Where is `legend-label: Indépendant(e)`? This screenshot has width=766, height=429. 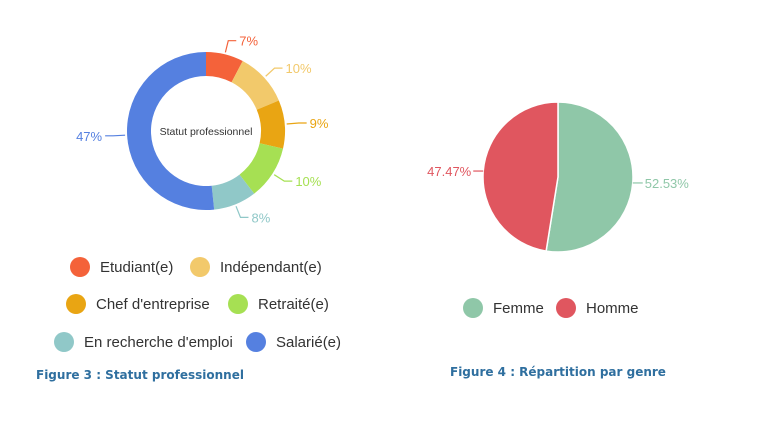 legend-label: Indépendant(e) is located at coordinates (271, 267).